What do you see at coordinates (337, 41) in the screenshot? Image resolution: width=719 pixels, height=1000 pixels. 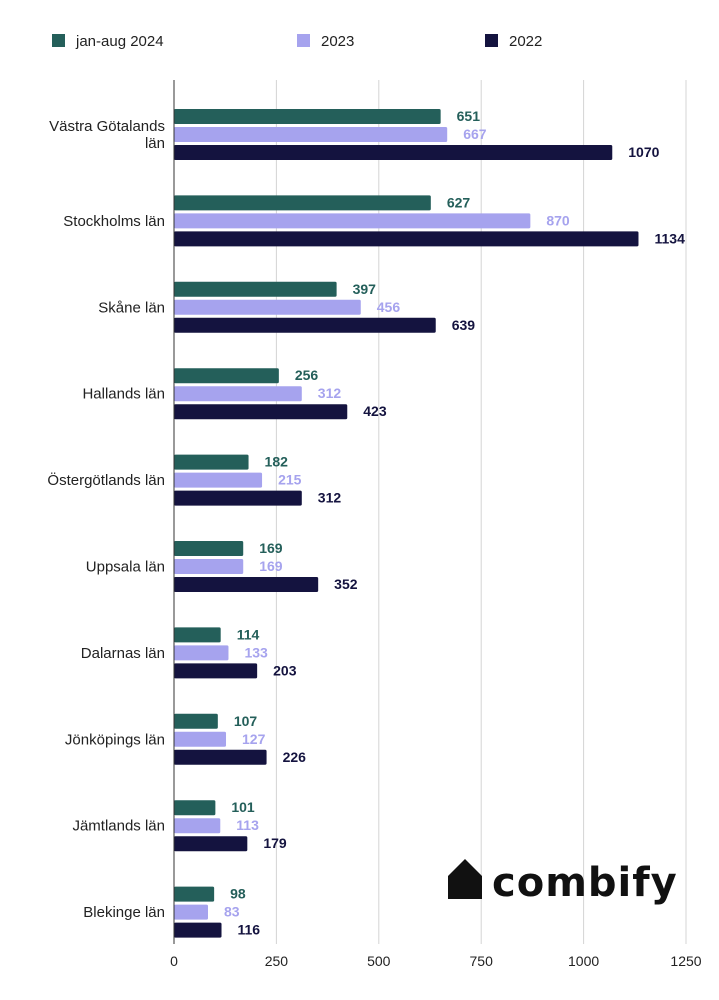 I see `legend-label: 2023` at bounding box center [337, 41].